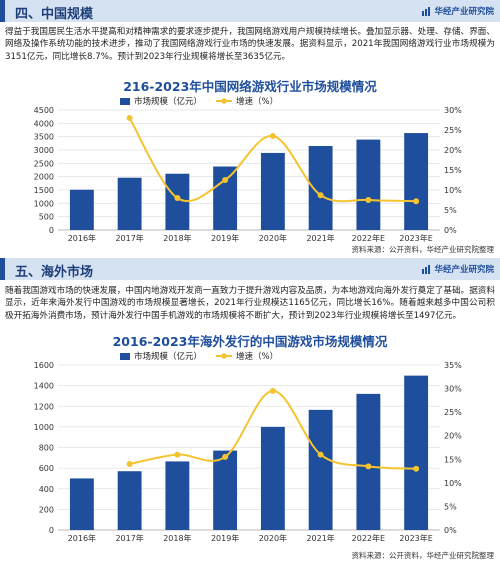 Image resolution: width=500 pixels, height=562 pixels. What do you see at coordinates (273, 538) in the screenshot?
I see `chart2-x-tick-label: 2020年` at bounding box center [273, 538].